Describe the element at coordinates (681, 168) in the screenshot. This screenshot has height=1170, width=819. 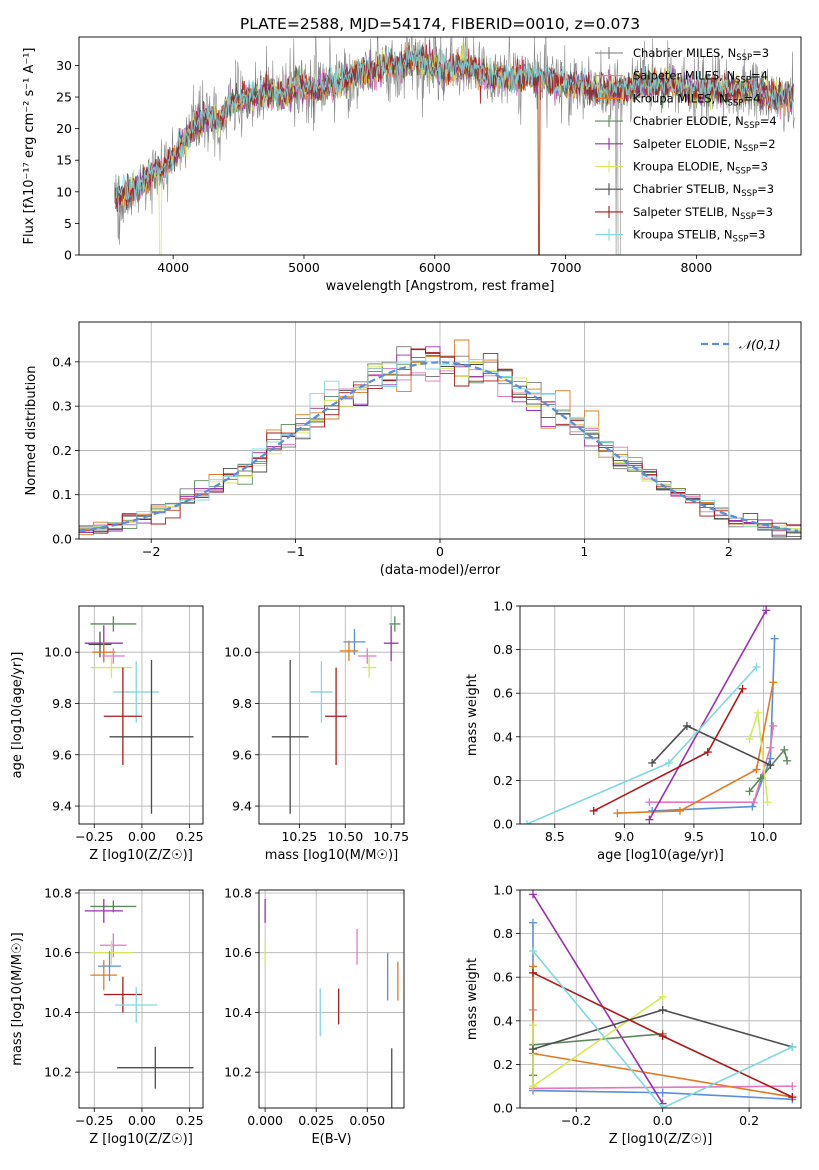
I see `legend-entry: Kroupa ELODIE, NSSP=3` at that location.